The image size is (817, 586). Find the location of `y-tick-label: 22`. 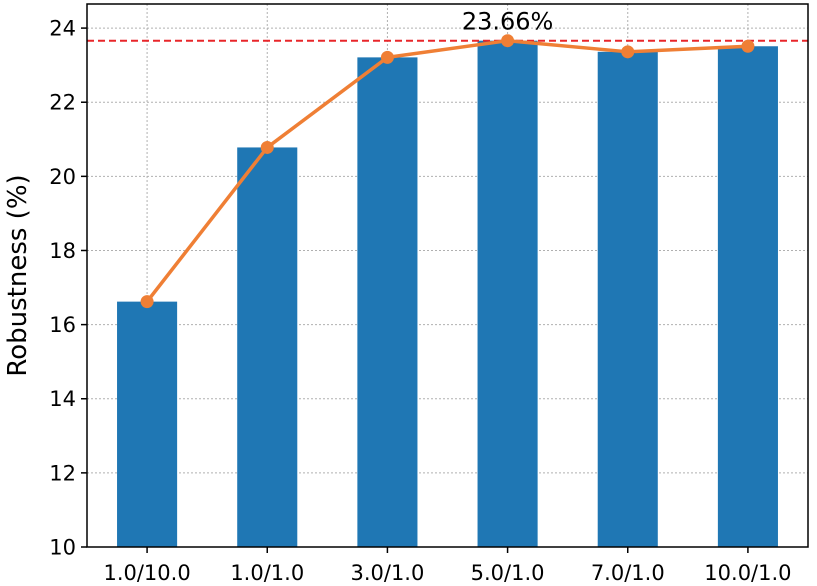

y-tick-label: 22 is located at coordinates (62, 103).